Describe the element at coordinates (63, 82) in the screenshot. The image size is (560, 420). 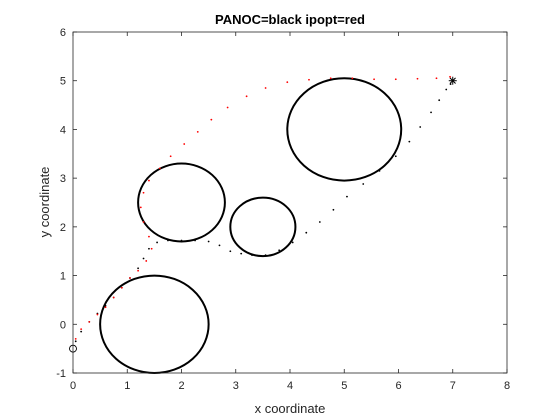
I see `y-tick-label: 5` at that location.